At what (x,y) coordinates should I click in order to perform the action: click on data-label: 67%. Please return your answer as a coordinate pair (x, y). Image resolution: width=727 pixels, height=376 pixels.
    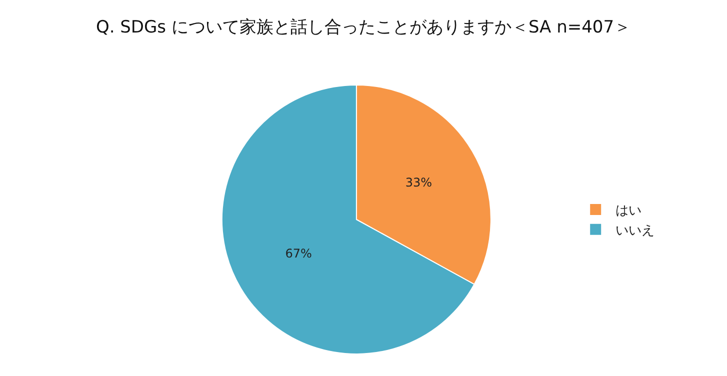
    Looking at the image, I should click on (298, 253).